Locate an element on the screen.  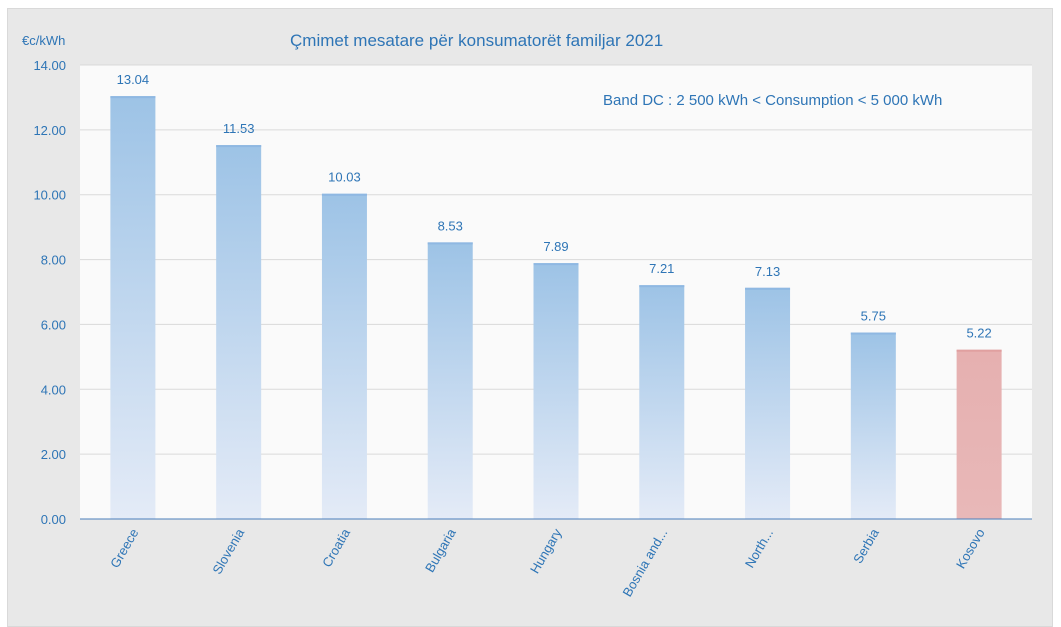
bar-hungary is located at coordinates (556, 391).